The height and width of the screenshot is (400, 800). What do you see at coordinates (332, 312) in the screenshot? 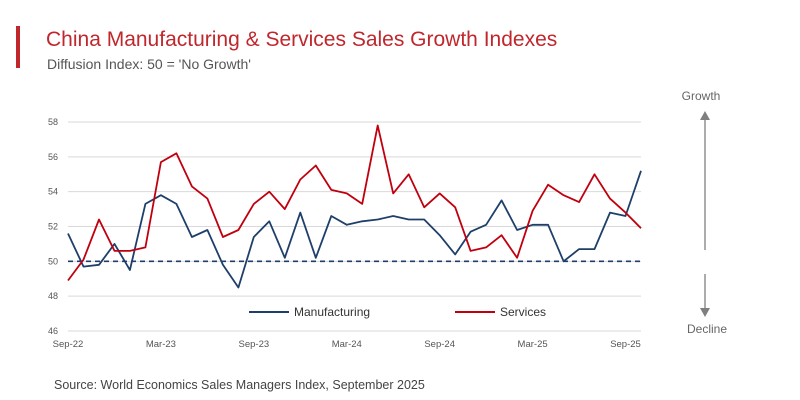
I see `legend-label-manufacturing: Manufacturing` at bounding box center [332, 312].